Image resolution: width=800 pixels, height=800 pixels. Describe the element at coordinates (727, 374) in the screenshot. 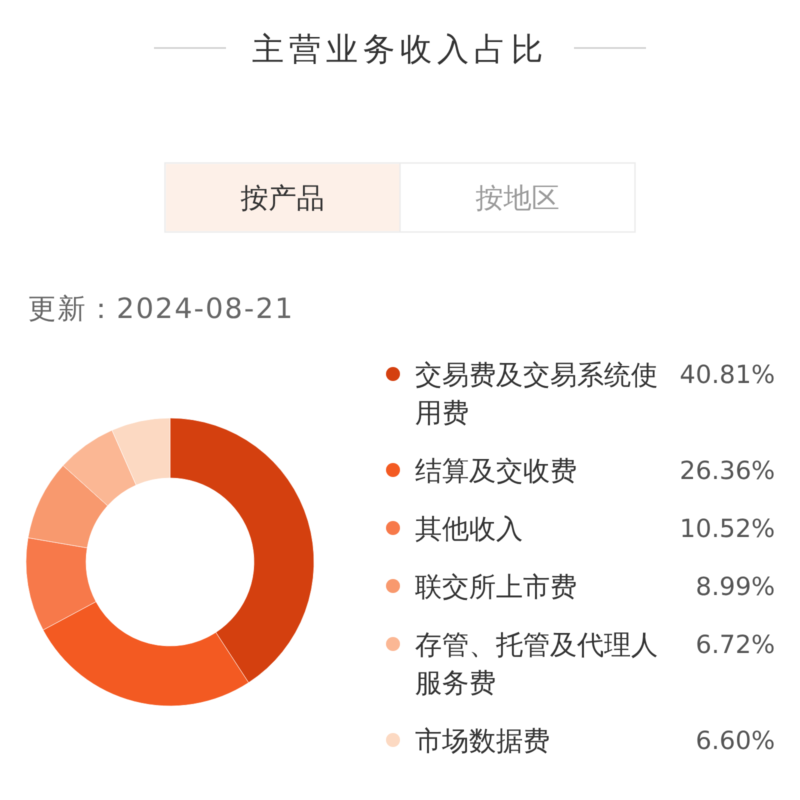

I see `value-label: 40.81%` at that location.